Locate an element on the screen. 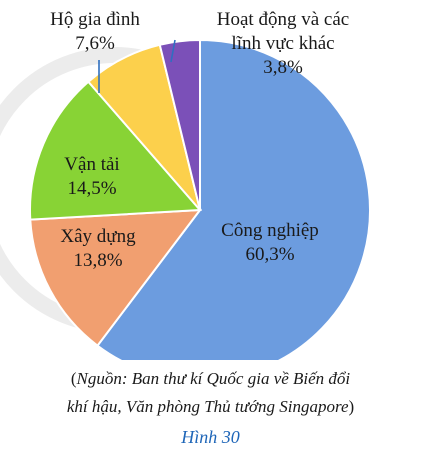 The height and width of the screenshot is (461, 421). leader-lines is located at coordinates (137, 66).